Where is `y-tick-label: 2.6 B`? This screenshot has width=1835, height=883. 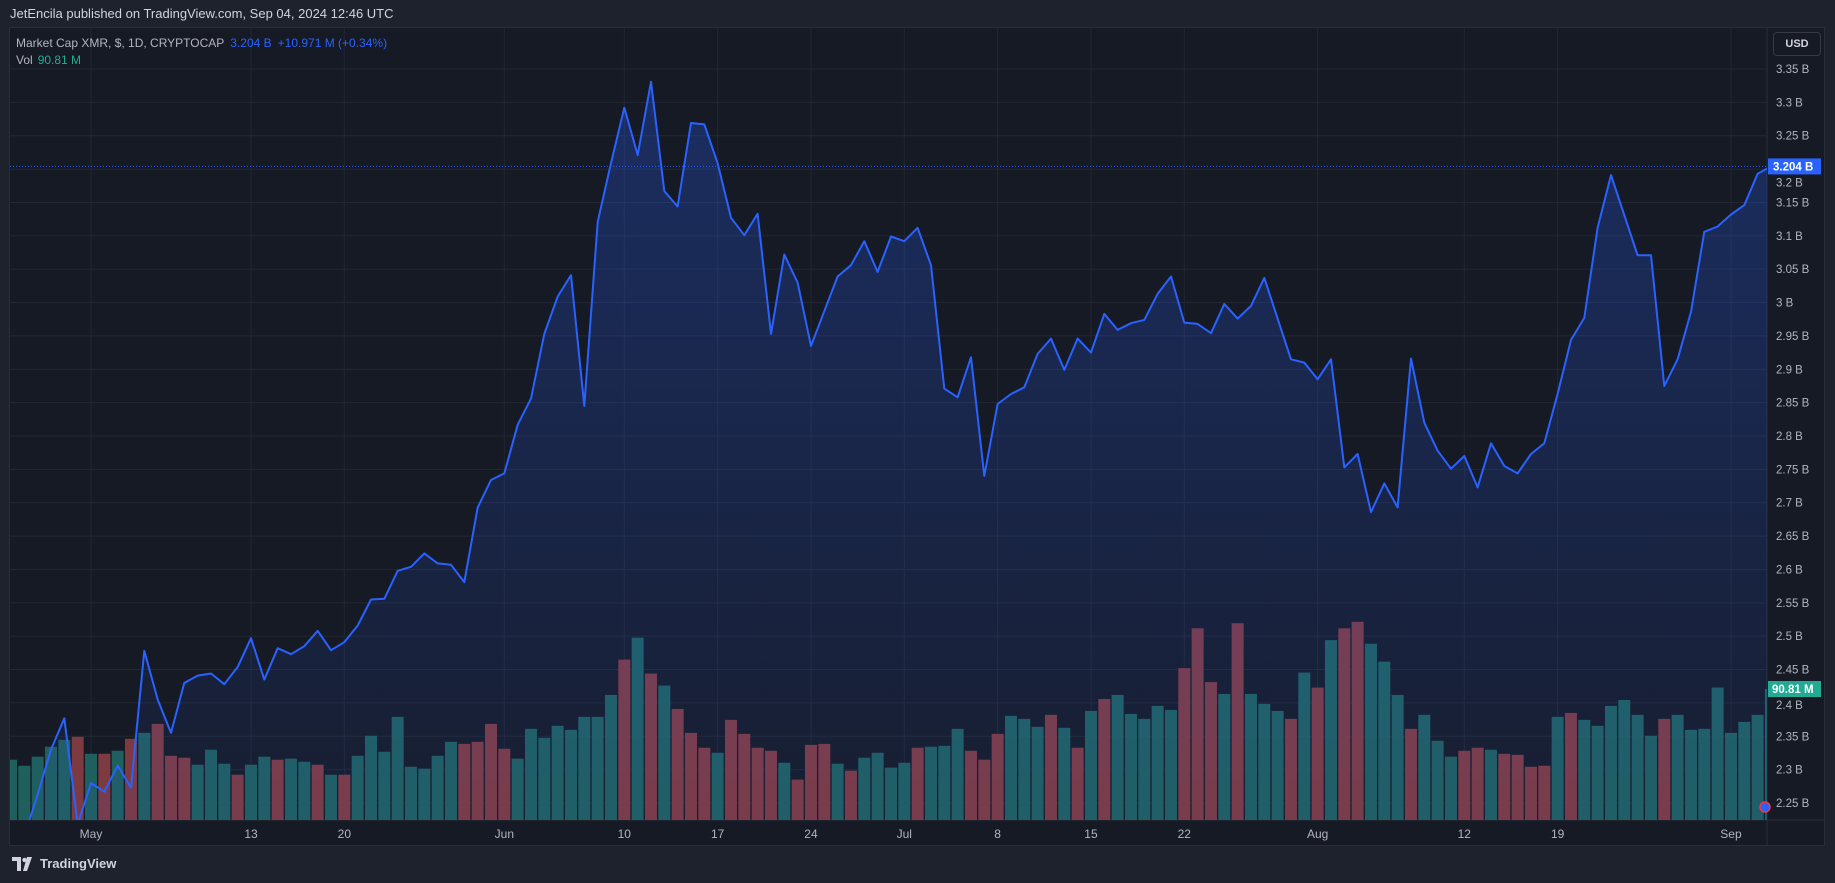
y-tick-label: 2.6 B is located at coordinates (1789, 570).